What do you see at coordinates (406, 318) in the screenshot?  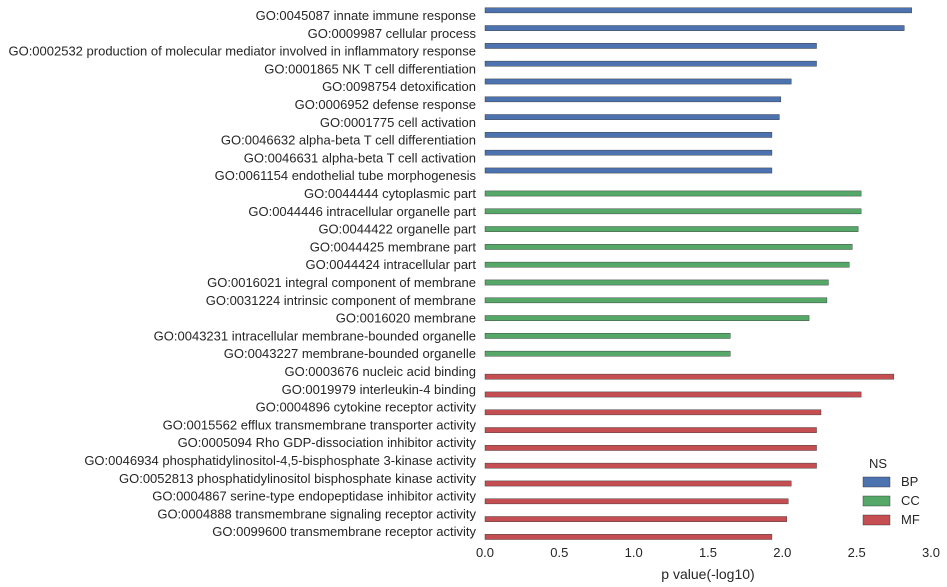 I see `y-tick-label: GO:0016020 membrane` at bounding box center [406, 318].